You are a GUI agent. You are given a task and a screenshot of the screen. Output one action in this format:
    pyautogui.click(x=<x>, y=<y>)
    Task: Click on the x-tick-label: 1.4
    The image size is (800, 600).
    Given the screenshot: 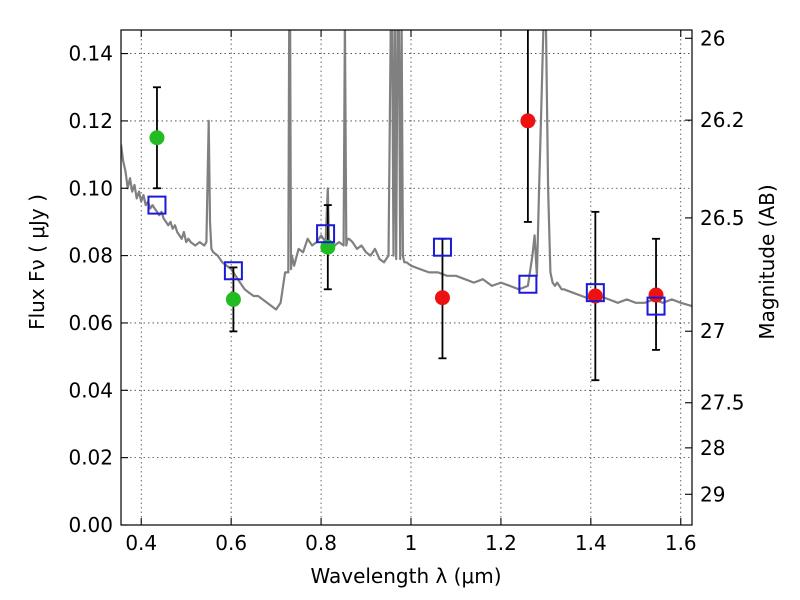 What is the action you would take?
    pyautogui.click(x=591, y=543)
    